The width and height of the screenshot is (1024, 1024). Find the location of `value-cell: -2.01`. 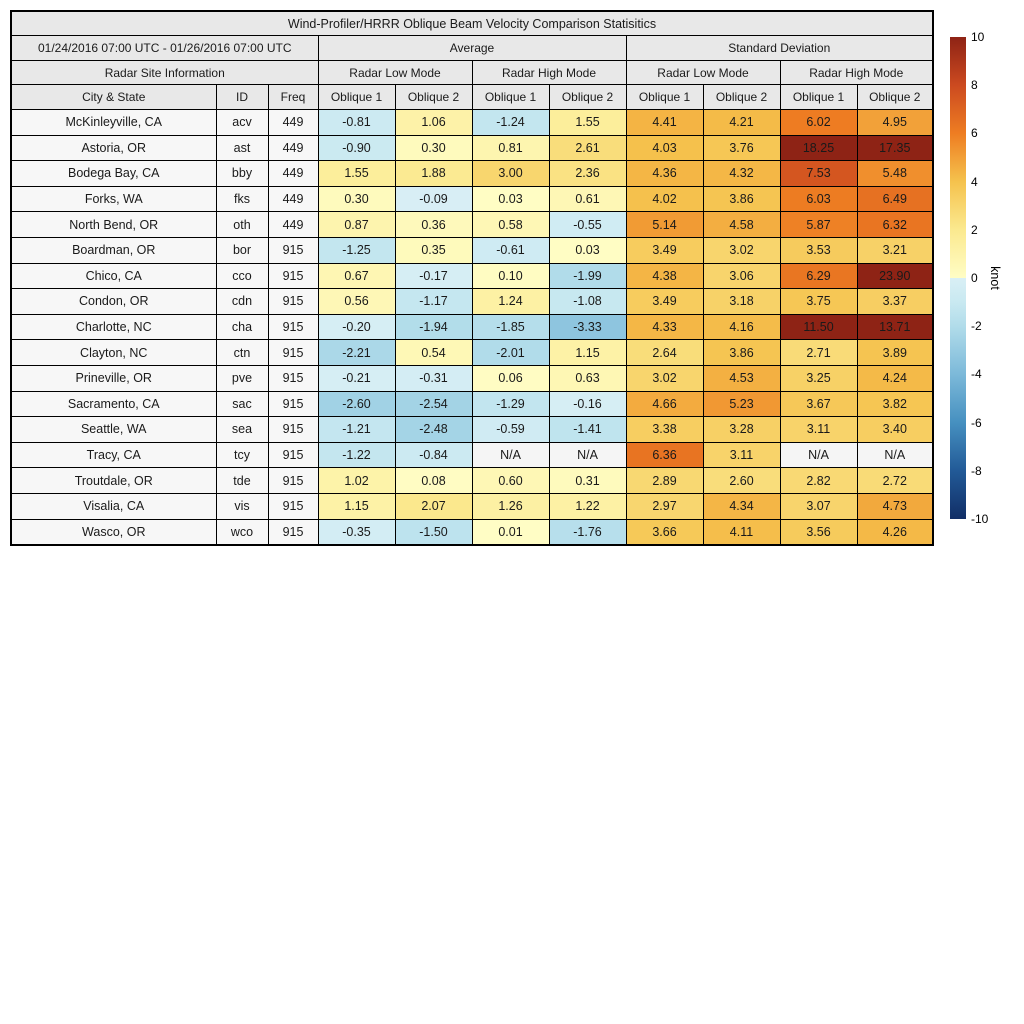

value-cell: -2.01 is located at coordinates (510, 352).